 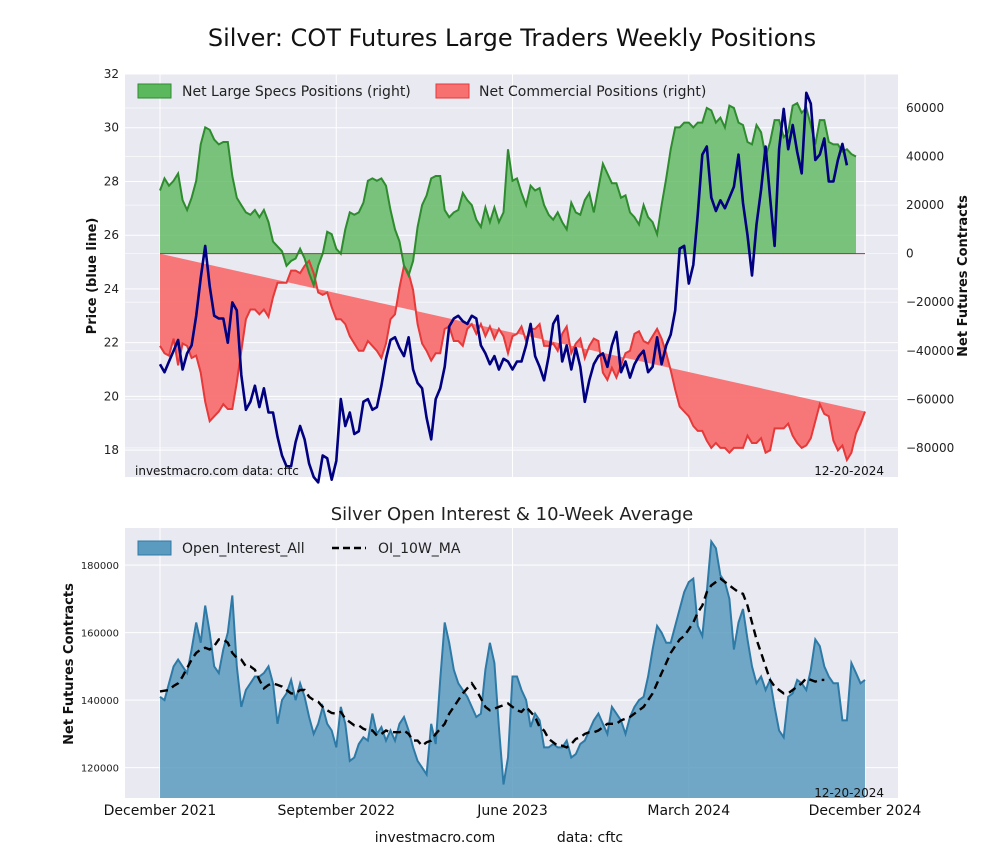 What do you see at coordinates (592, 92) in the screenshot?
I see `legend-label-commercial: Net Commercial Positions (right)` at bounding box center [592, 92].